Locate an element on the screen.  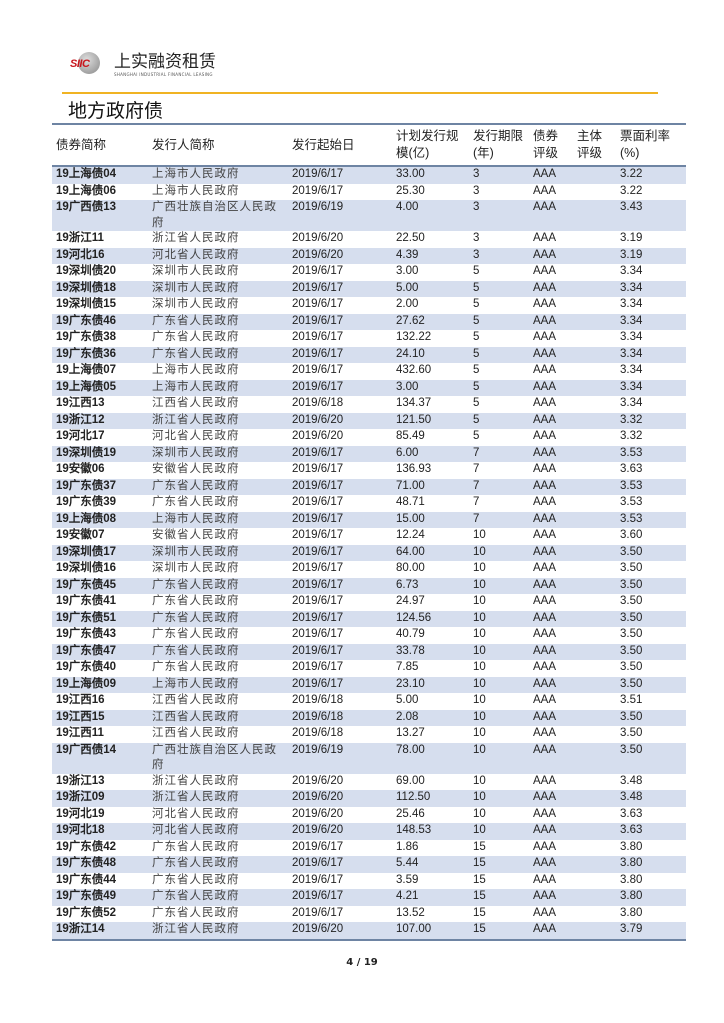
cell-scale: 22.50 is located at coordinates (410, 238).